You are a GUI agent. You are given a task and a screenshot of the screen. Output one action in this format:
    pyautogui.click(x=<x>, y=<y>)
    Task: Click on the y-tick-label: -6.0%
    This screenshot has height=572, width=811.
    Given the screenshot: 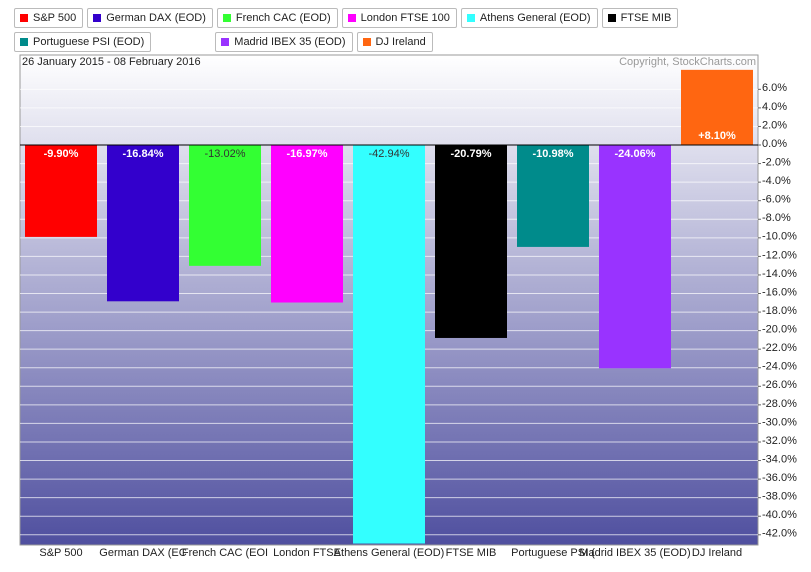 What is the action you would take?
    pyautogui.click(x=776, y=200)
    